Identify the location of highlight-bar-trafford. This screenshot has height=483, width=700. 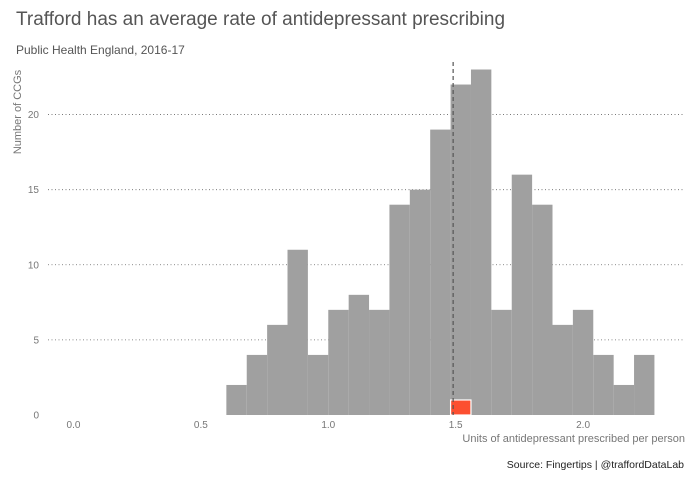
(460, 407).